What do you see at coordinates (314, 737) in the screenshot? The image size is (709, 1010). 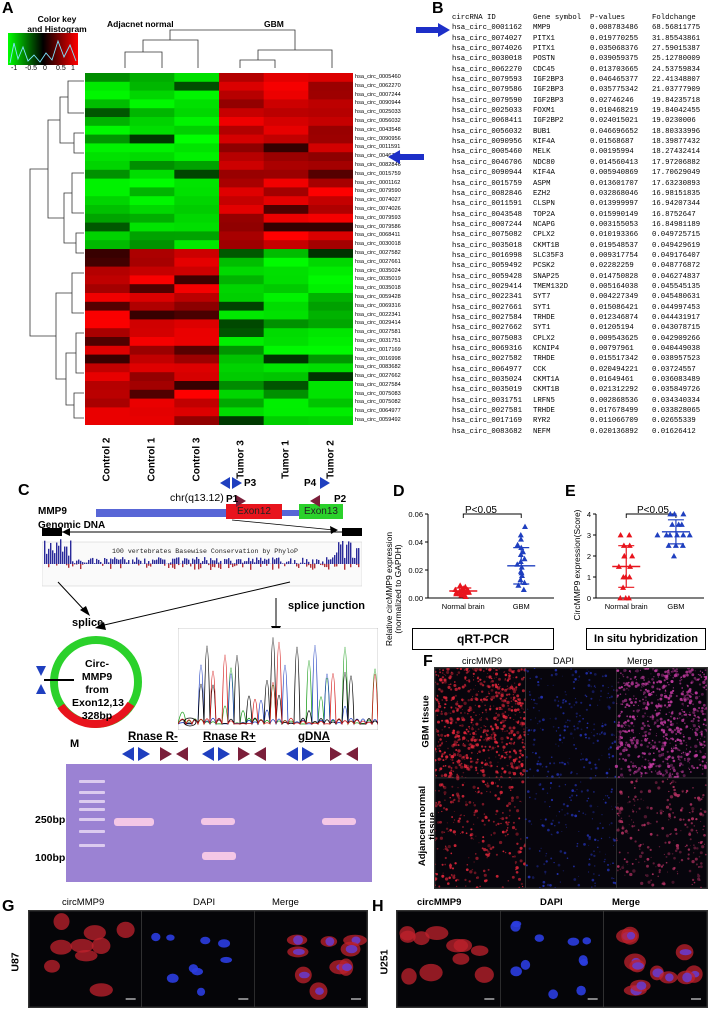 I see `gel-group-gdna: gDNA` at bounding box center [314, 737].